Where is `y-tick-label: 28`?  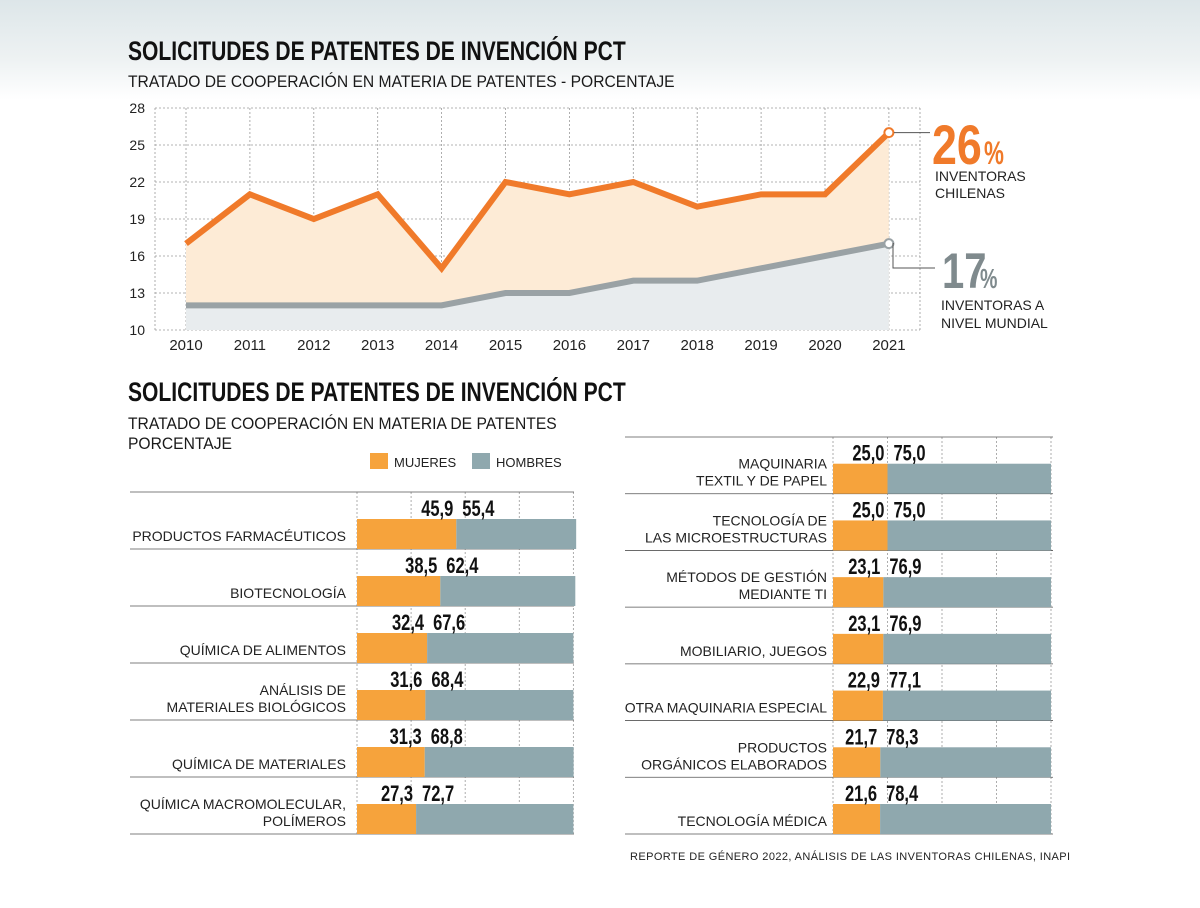 y-tick-label: 28 is located at coordinates (137, 108).